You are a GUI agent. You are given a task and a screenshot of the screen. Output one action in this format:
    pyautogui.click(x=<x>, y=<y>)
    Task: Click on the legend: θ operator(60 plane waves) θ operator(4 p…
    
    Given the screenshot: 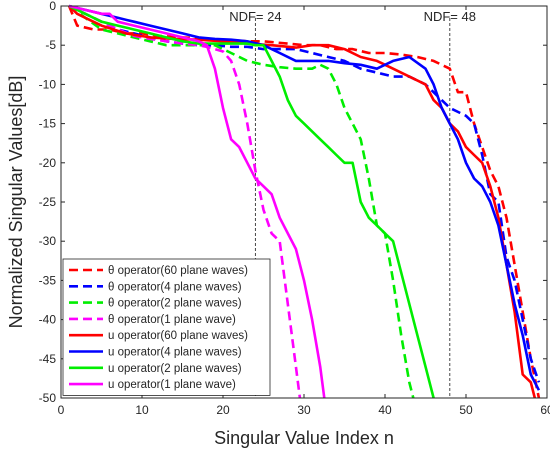 What is the action you would take?
    pyautogui.click(x=166, y=327)
    